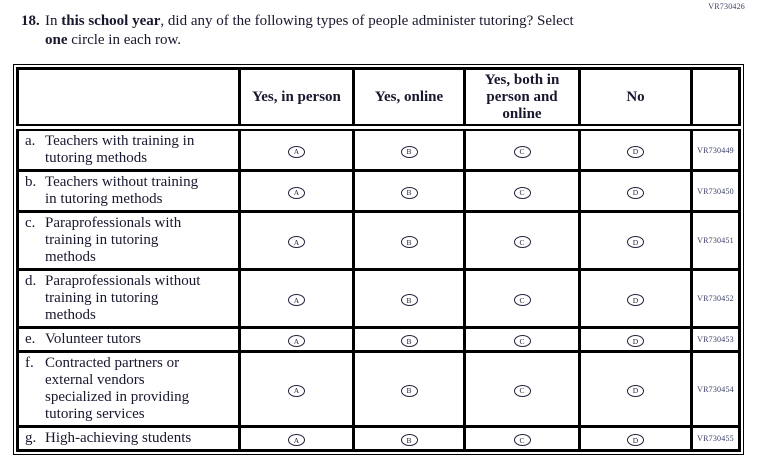  I want to click on row-label-e: e. Volunteer tutors, so click(128, 339).